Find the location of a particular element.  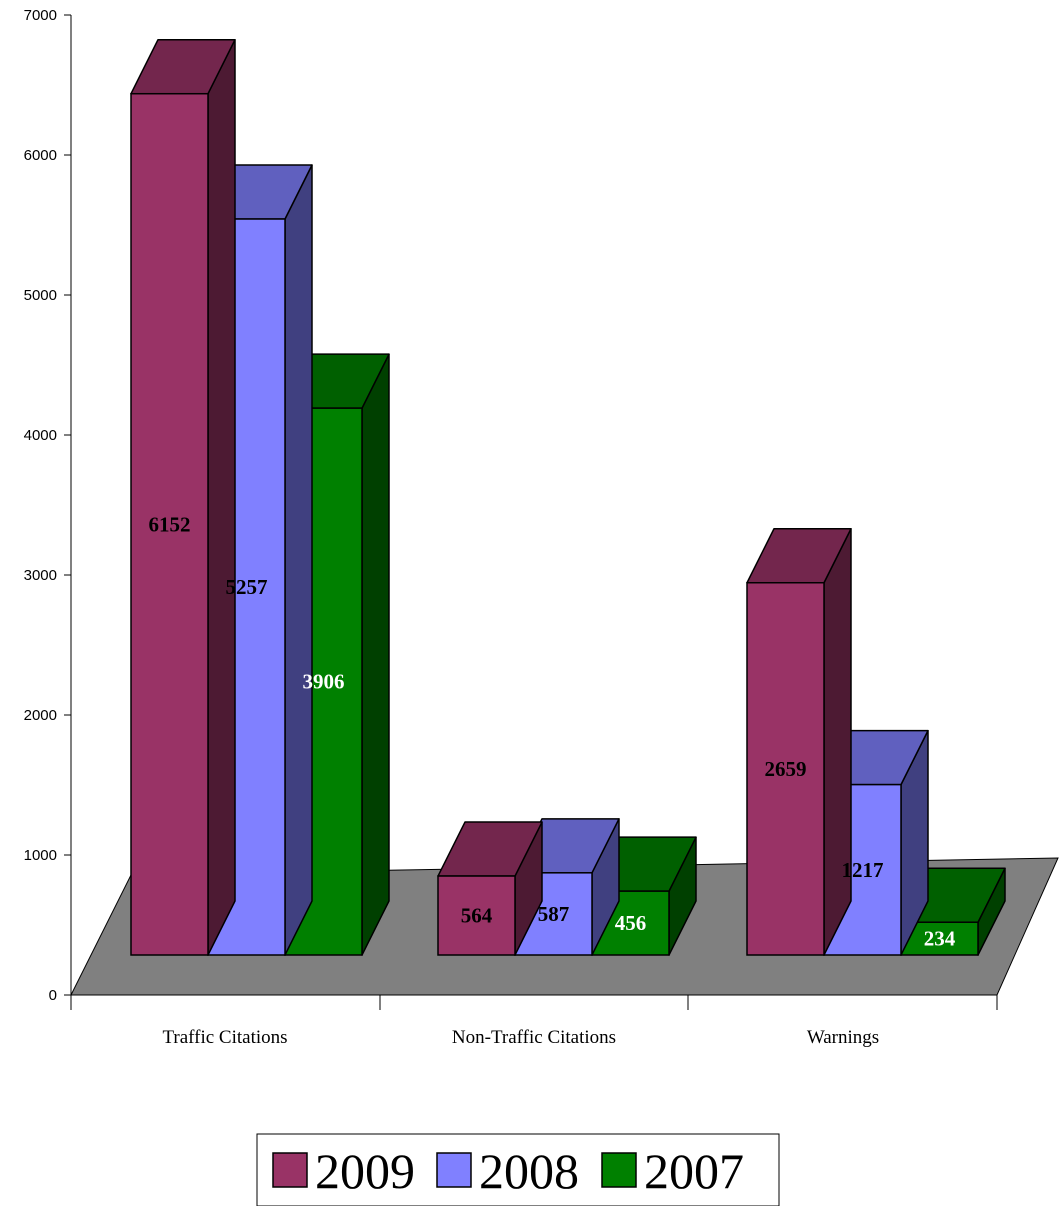

data-label: 5257 is located at coordinates (247, 587).